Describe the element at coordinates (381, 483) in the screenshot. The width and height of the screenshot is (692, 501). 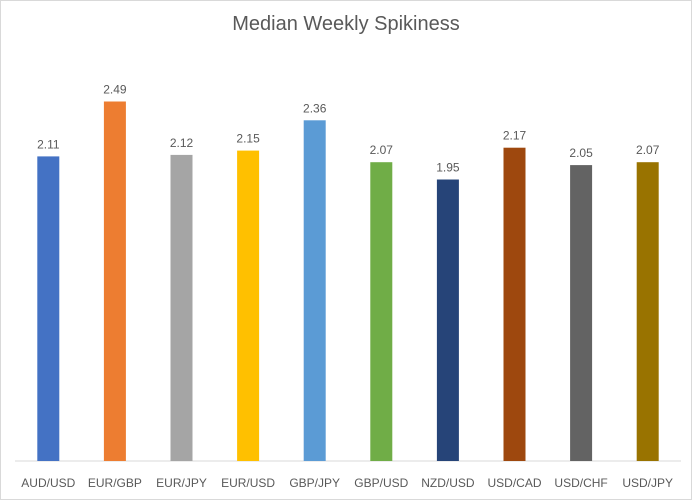
I see `x-tick-label: GBP/USD` at that location.